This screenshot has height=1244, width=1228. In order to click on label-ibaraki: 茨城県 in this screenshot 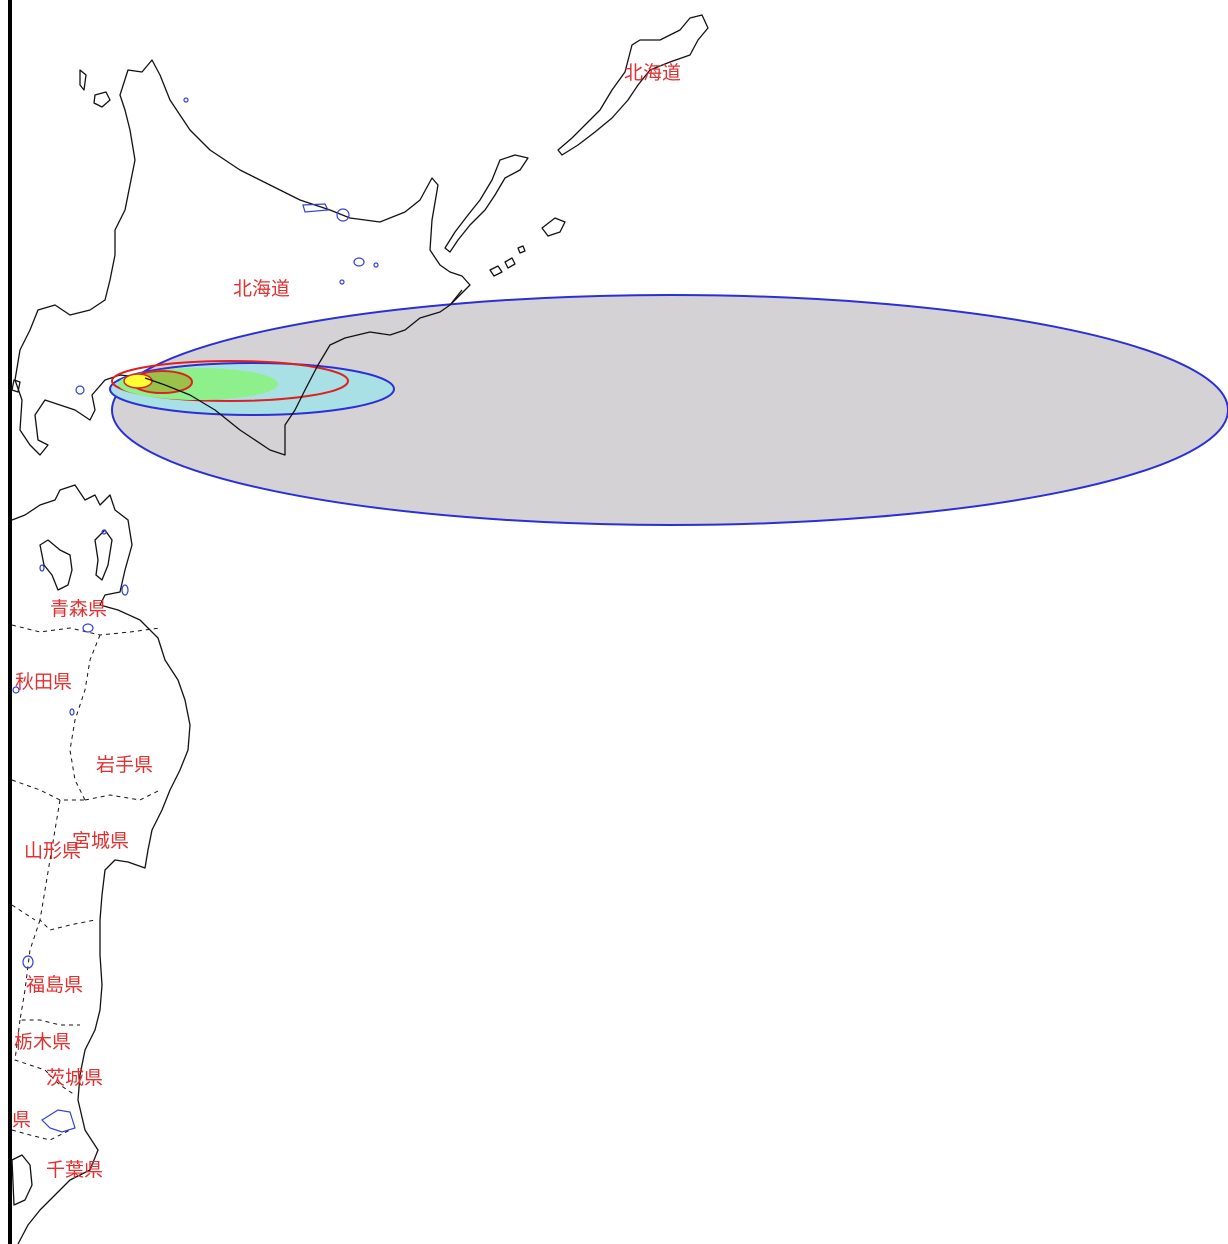, I will do `click(75, 1078)`.